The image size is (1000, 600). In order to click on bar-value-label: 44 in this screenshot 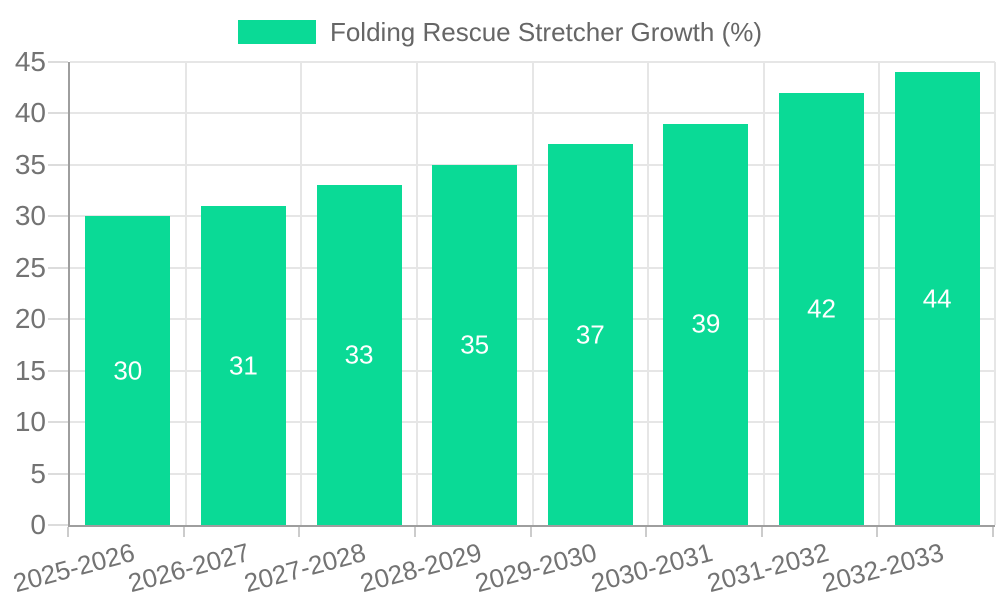, I will do `click(937, 298)`.